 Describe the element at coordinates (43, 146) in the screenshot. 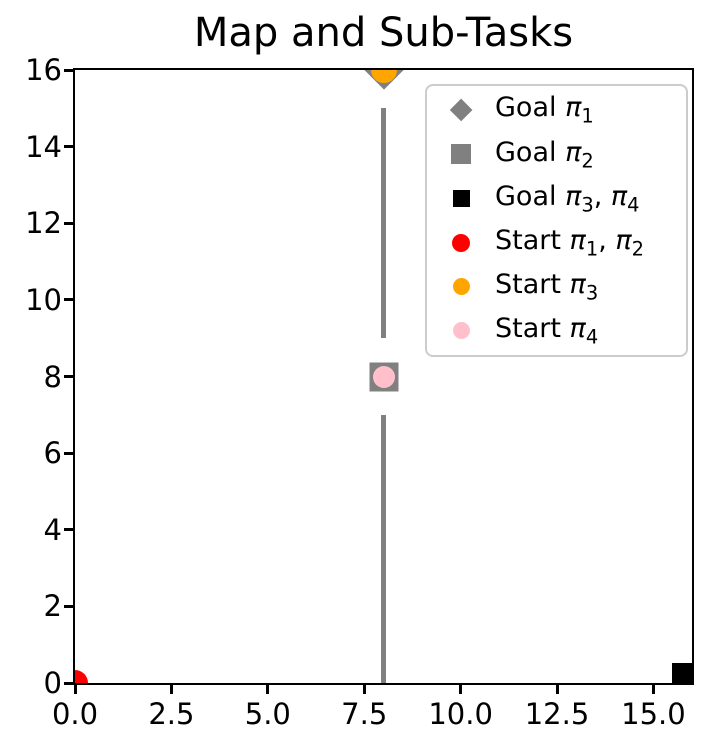

I see `y-tick-label: 14` at that location.